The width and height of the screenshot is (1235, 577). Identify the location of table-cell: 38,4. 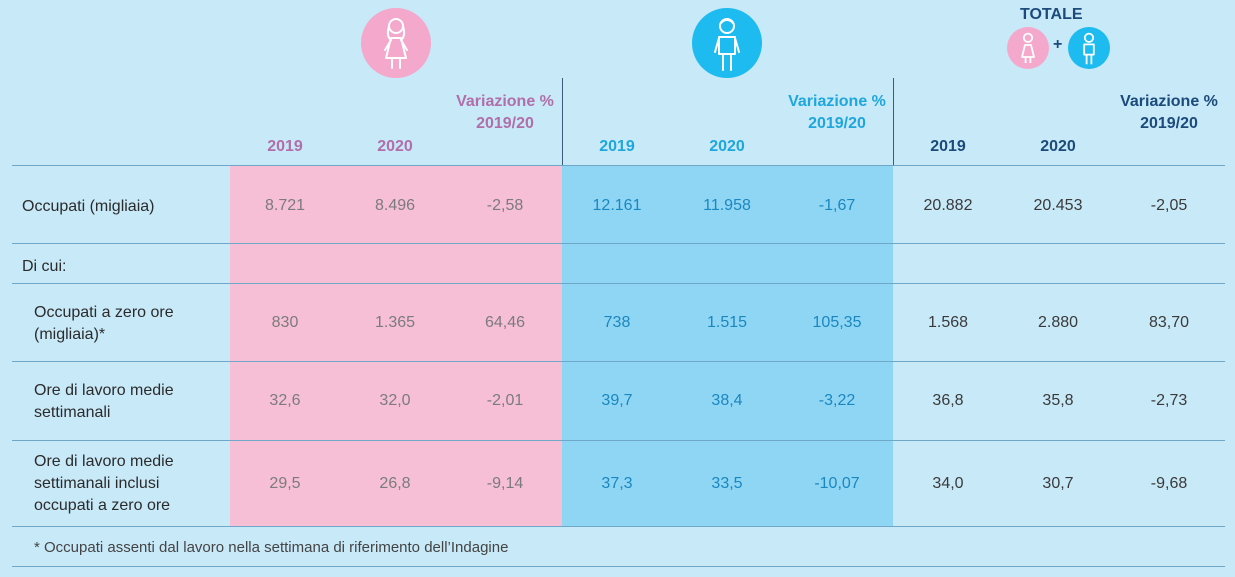
(727, 400).